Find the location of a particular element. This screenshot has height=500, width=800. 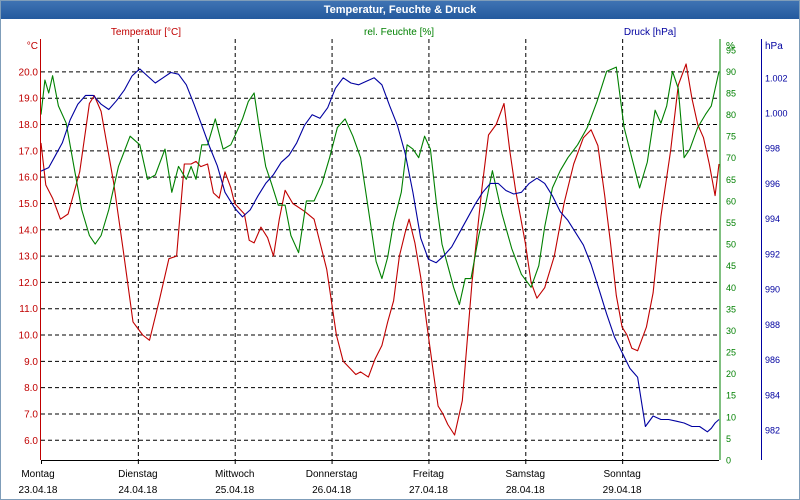

humidity-tick-label: 50 is located at coordinates (731, 245).